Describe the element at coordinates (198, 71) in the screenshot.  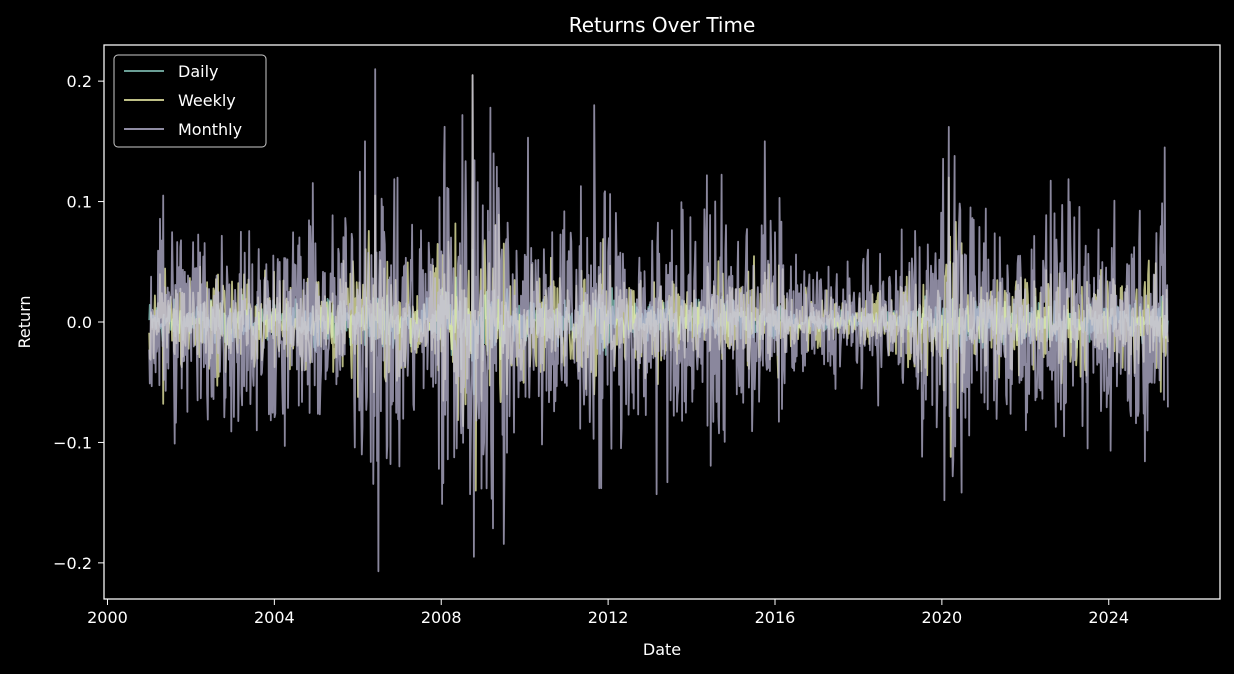
I see `legend-label-daily: Daily` at that location.